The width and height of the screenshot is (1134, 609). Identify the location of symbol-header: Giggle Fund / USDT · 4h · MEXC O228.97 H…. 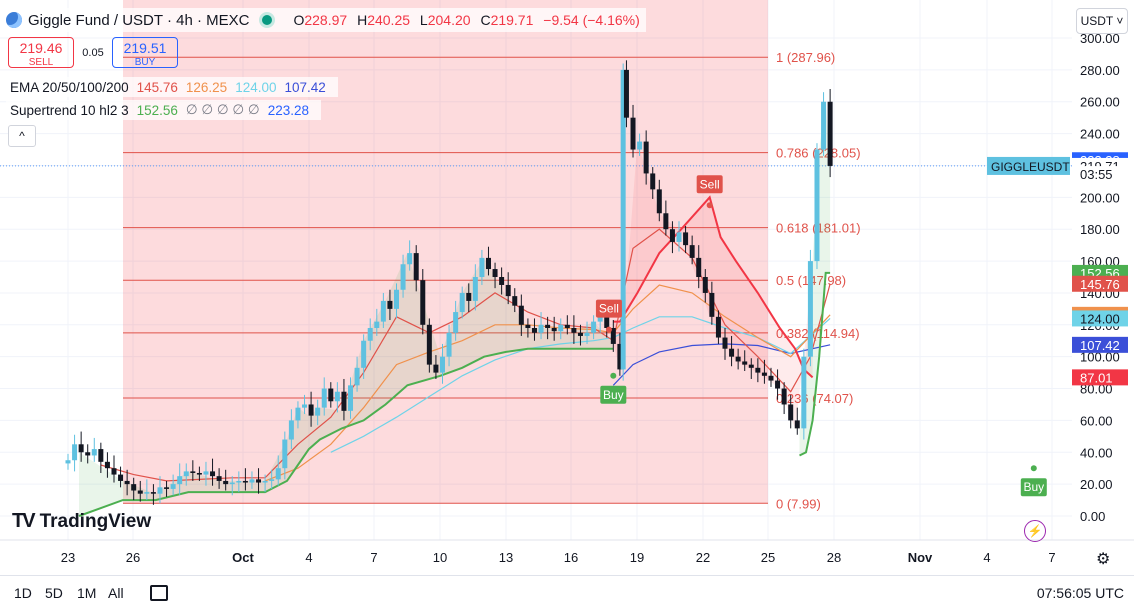
(326, 20).